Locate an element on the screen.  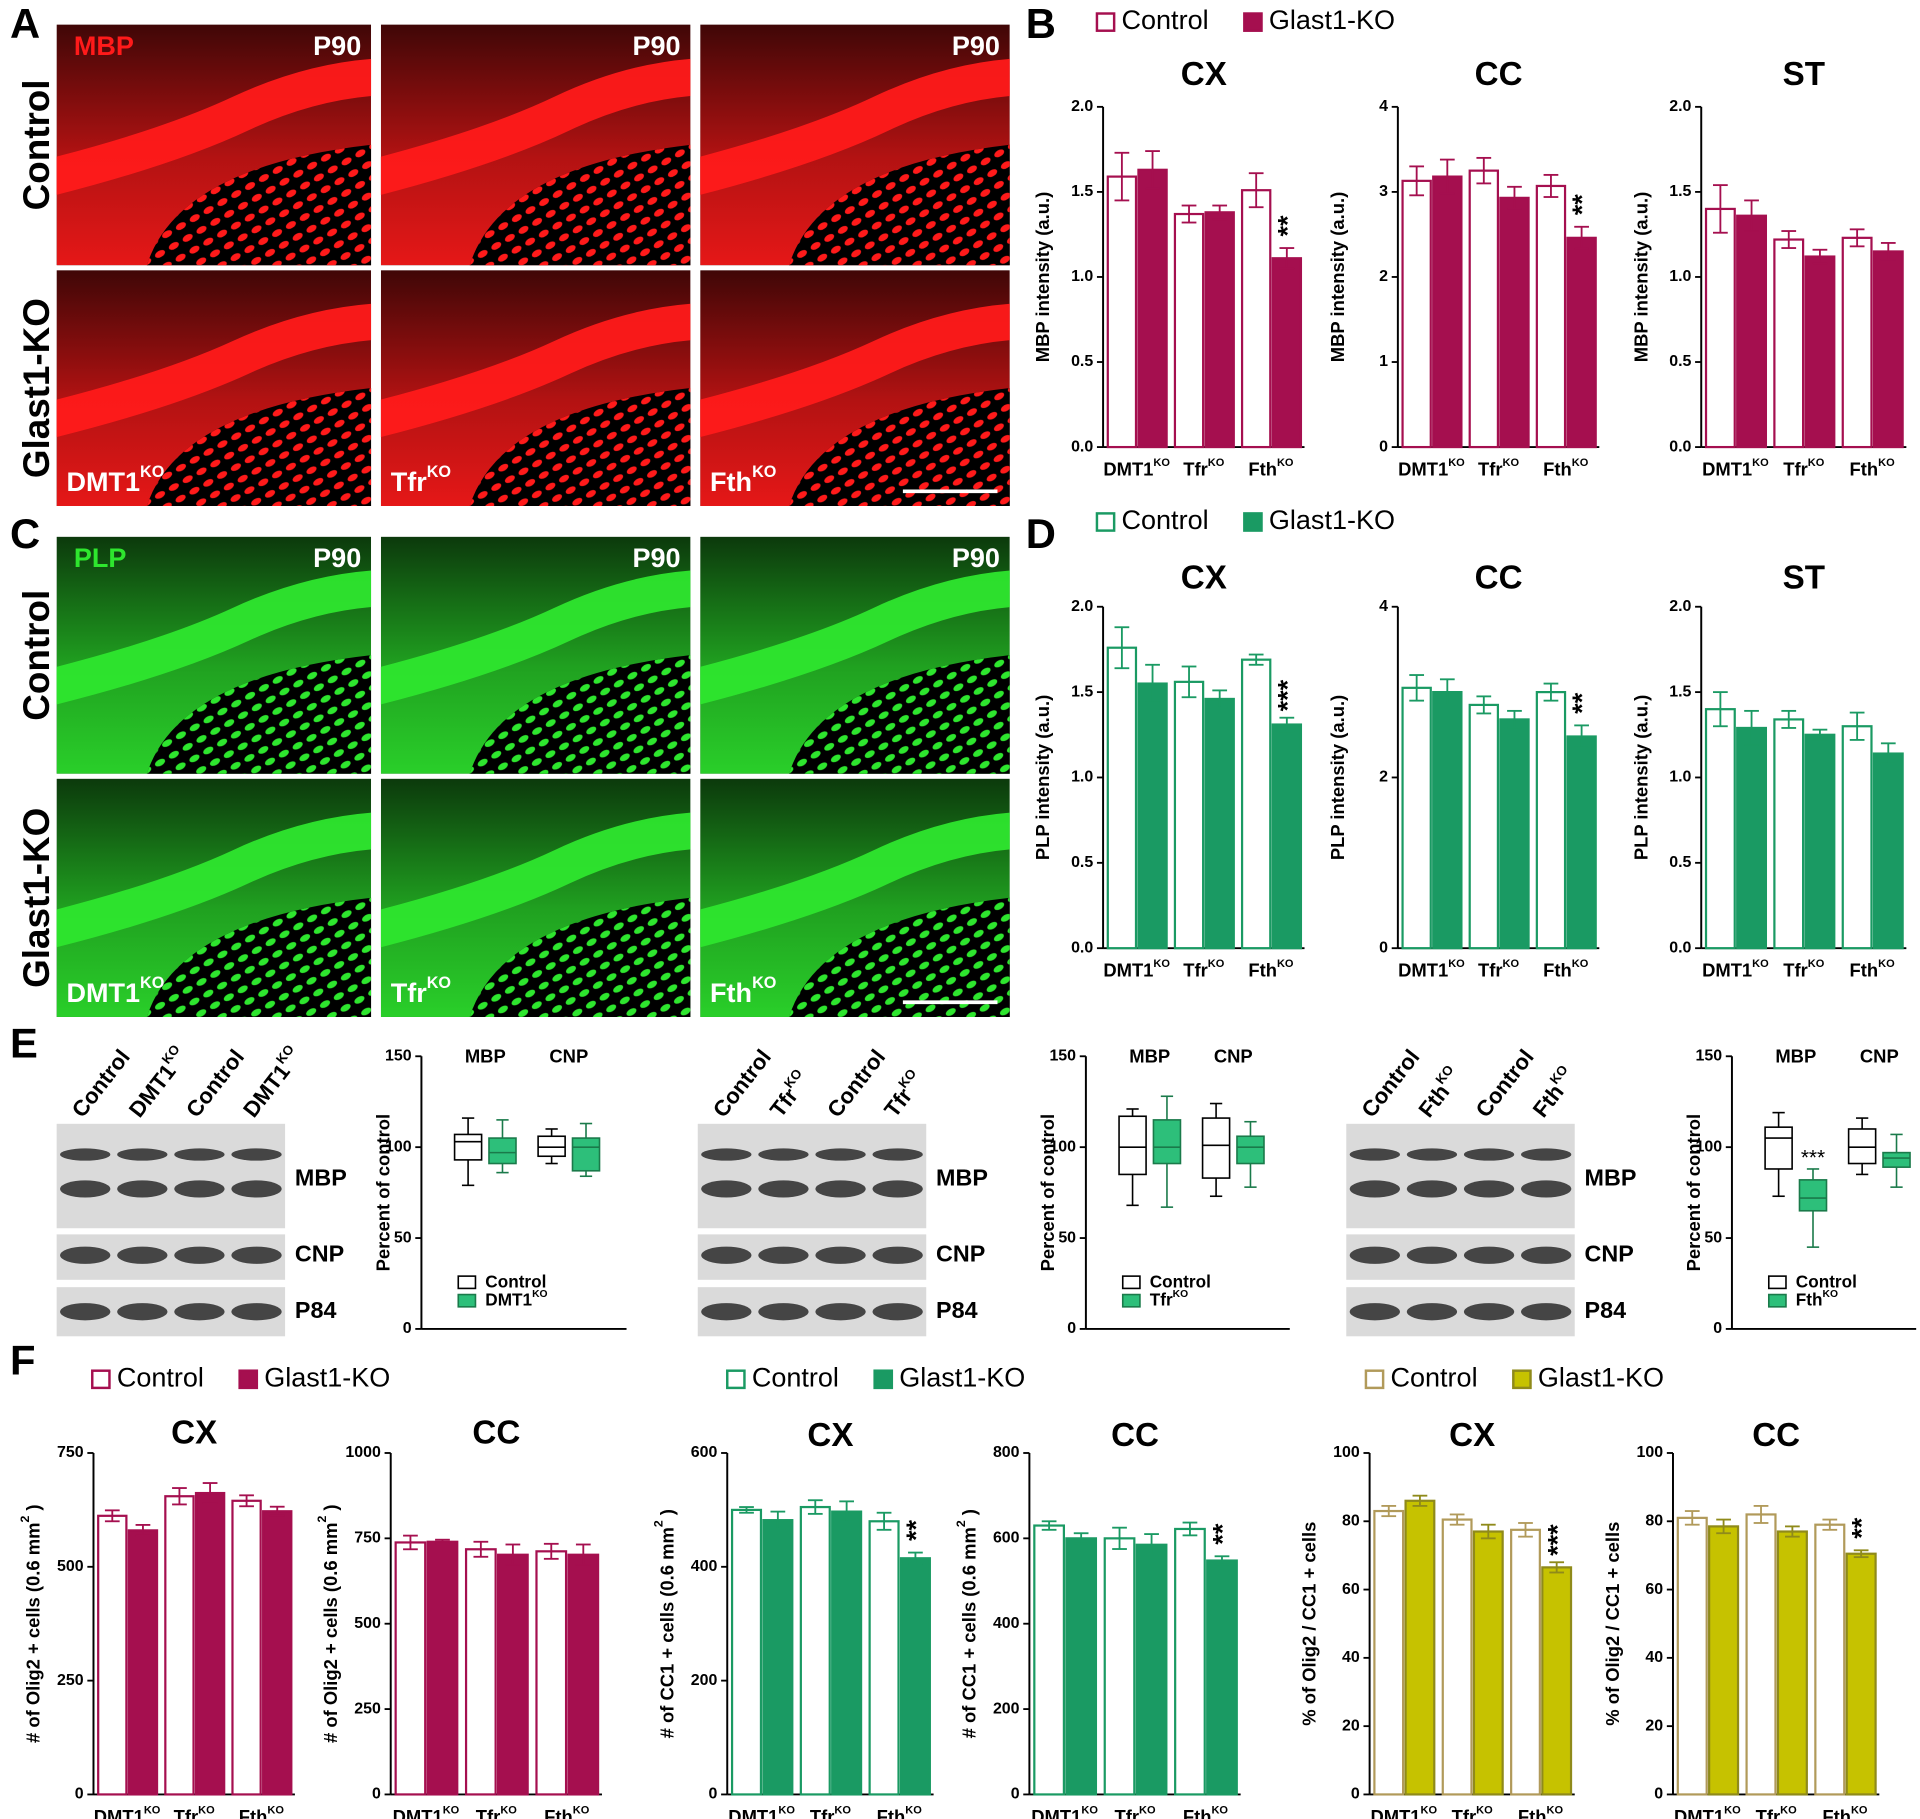
band-label: MBP is located at coordinates (321, 1177).